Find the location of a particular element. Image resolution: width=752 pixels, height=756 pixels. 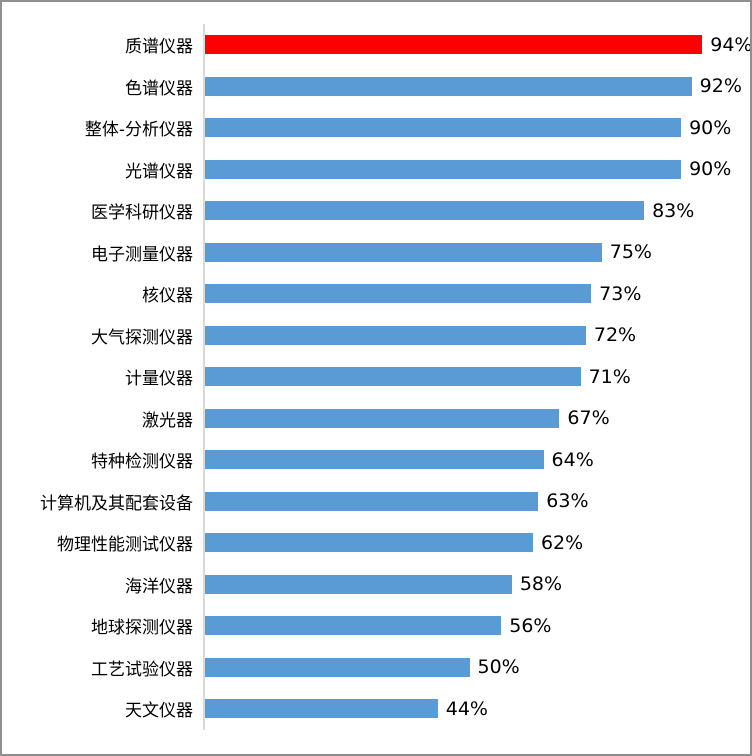

bar-row: 地球探测仪器 56% is located at coordinates (376, 626).